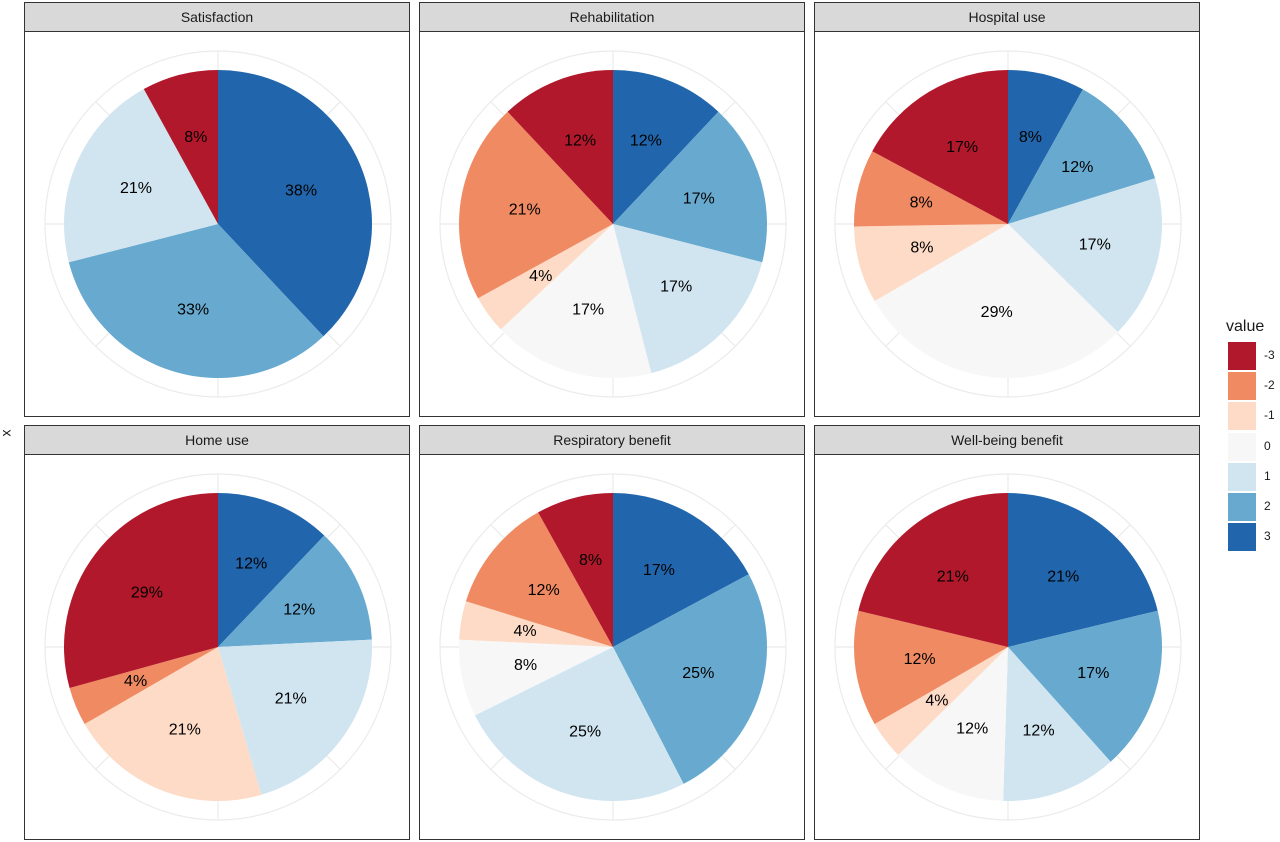 The image size is (1280, 842). I want to click on pie-plot-area: 12% 12% 21% 21% 4% 29%, so click(217, 647).